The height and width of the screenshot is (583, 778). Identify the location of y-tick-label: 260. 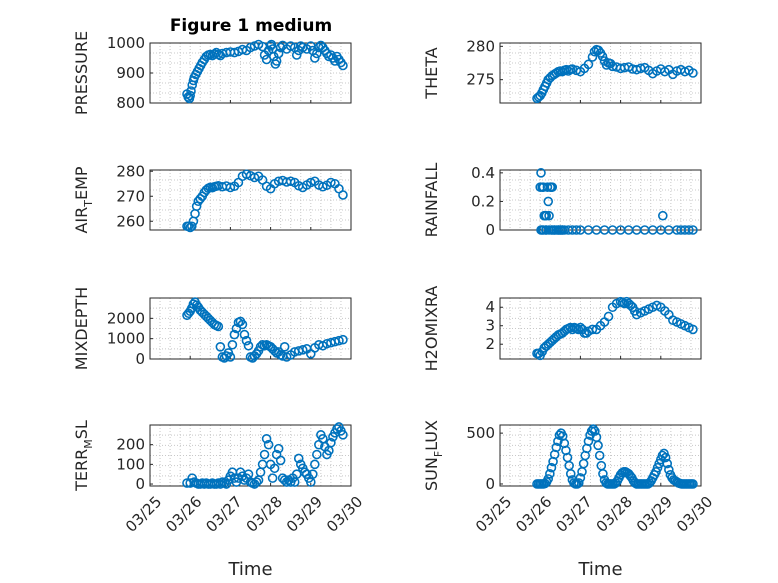
(130, 221).